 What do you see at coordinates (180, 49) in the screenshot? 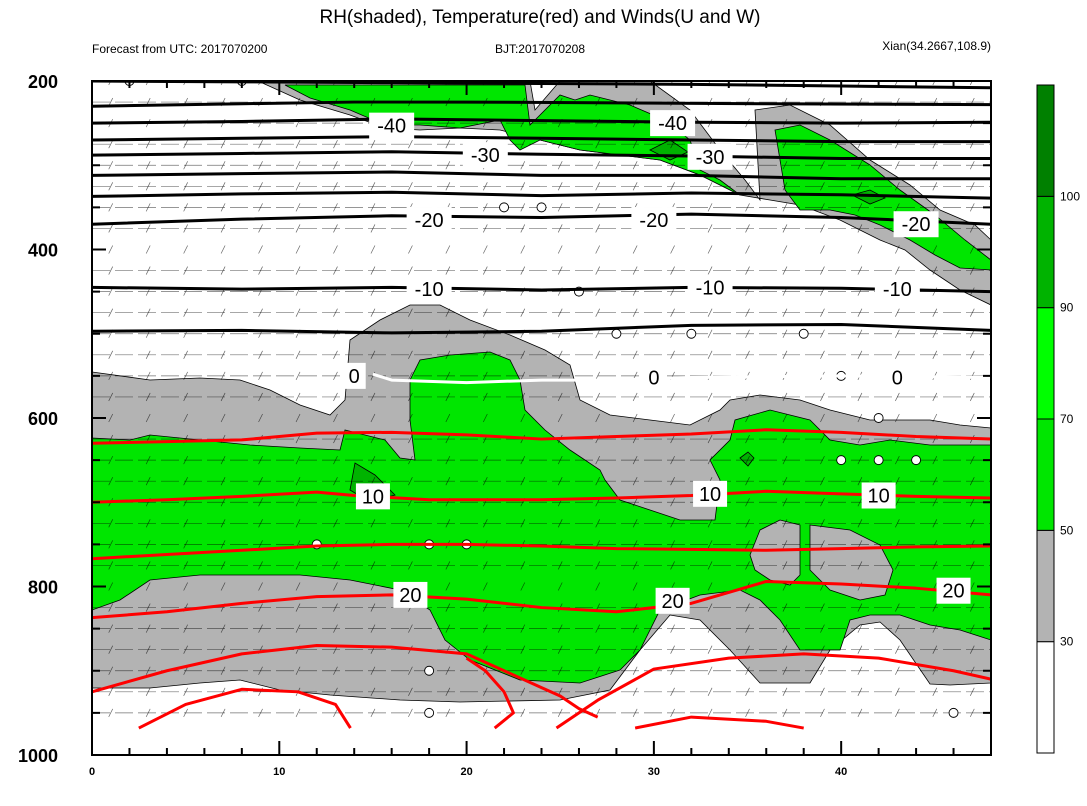
I see `forecast-string: Forecast from UTC: 2017070200` at bounding box center [180, 49].